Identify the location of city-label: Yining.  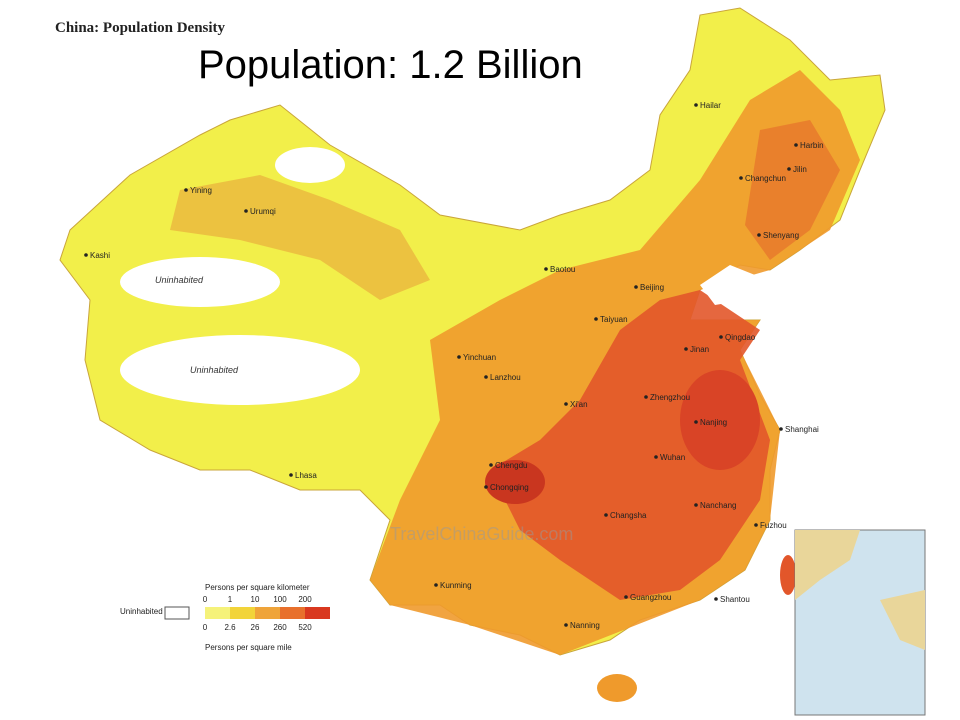
(201, 190).